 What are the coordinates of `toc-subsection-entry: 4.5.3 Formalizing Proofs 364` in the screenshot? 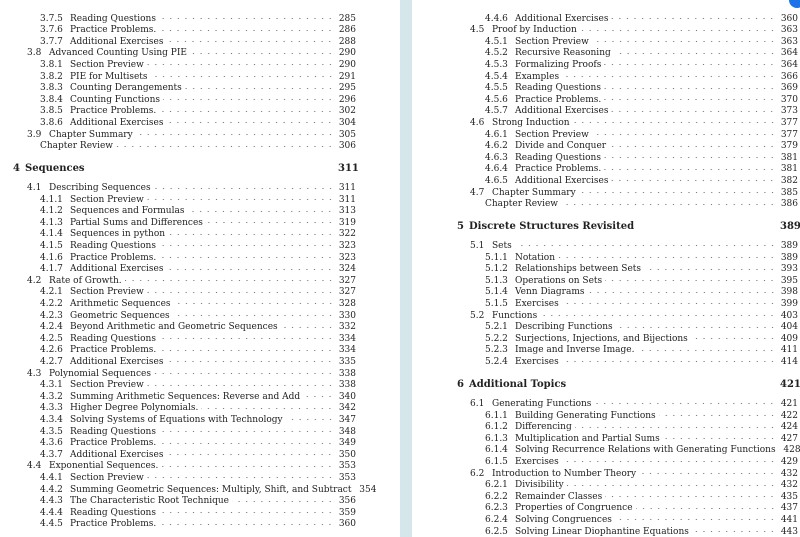 It's located at (605, 62).